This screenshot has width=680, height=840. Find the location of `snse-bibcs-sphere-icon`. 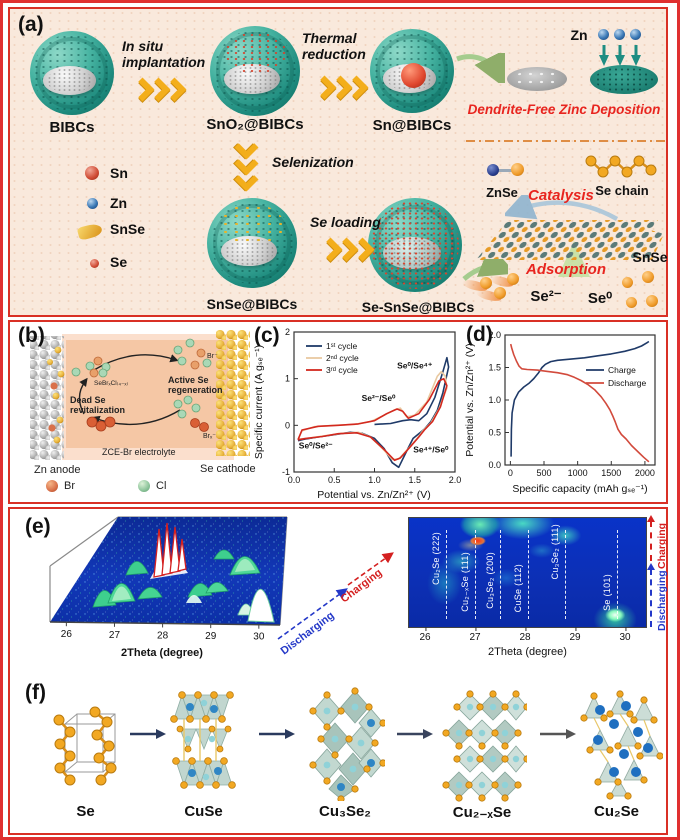

snse-bibcs-sphere-icon is located at coordinates (252, 243).